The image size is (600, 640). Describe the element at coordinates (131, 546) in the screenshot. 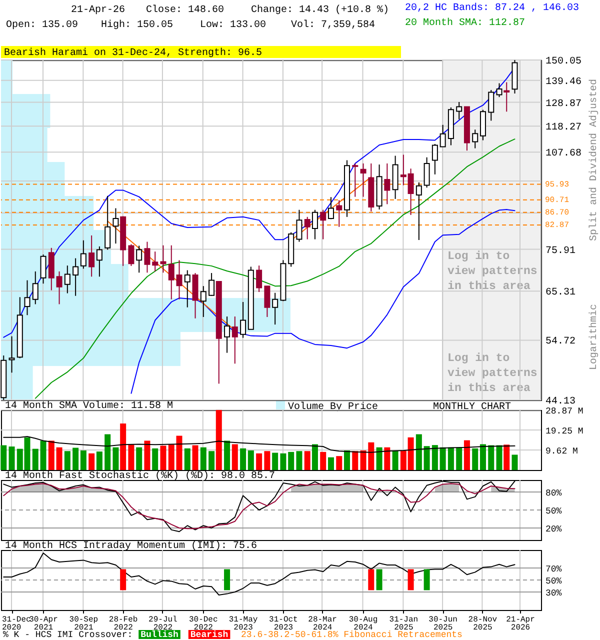

I see `chart-title: 14 Month HCS Intraday Momentum (IMI): 75.6` at that location.